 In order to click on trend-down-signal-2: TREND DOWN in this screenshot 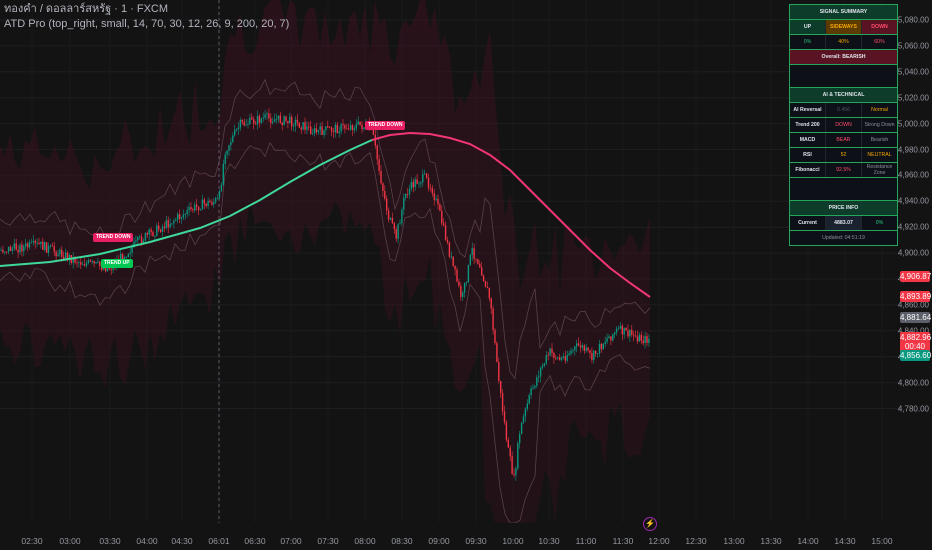, I will do `click(385, 125)`.